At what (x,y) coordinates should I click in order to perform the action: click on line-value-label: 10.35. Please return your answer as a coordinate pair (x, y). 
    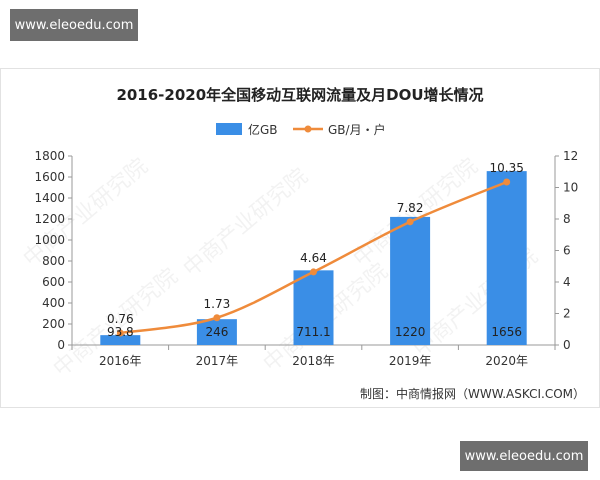
    Looking at the image, I should click on (507, 168).